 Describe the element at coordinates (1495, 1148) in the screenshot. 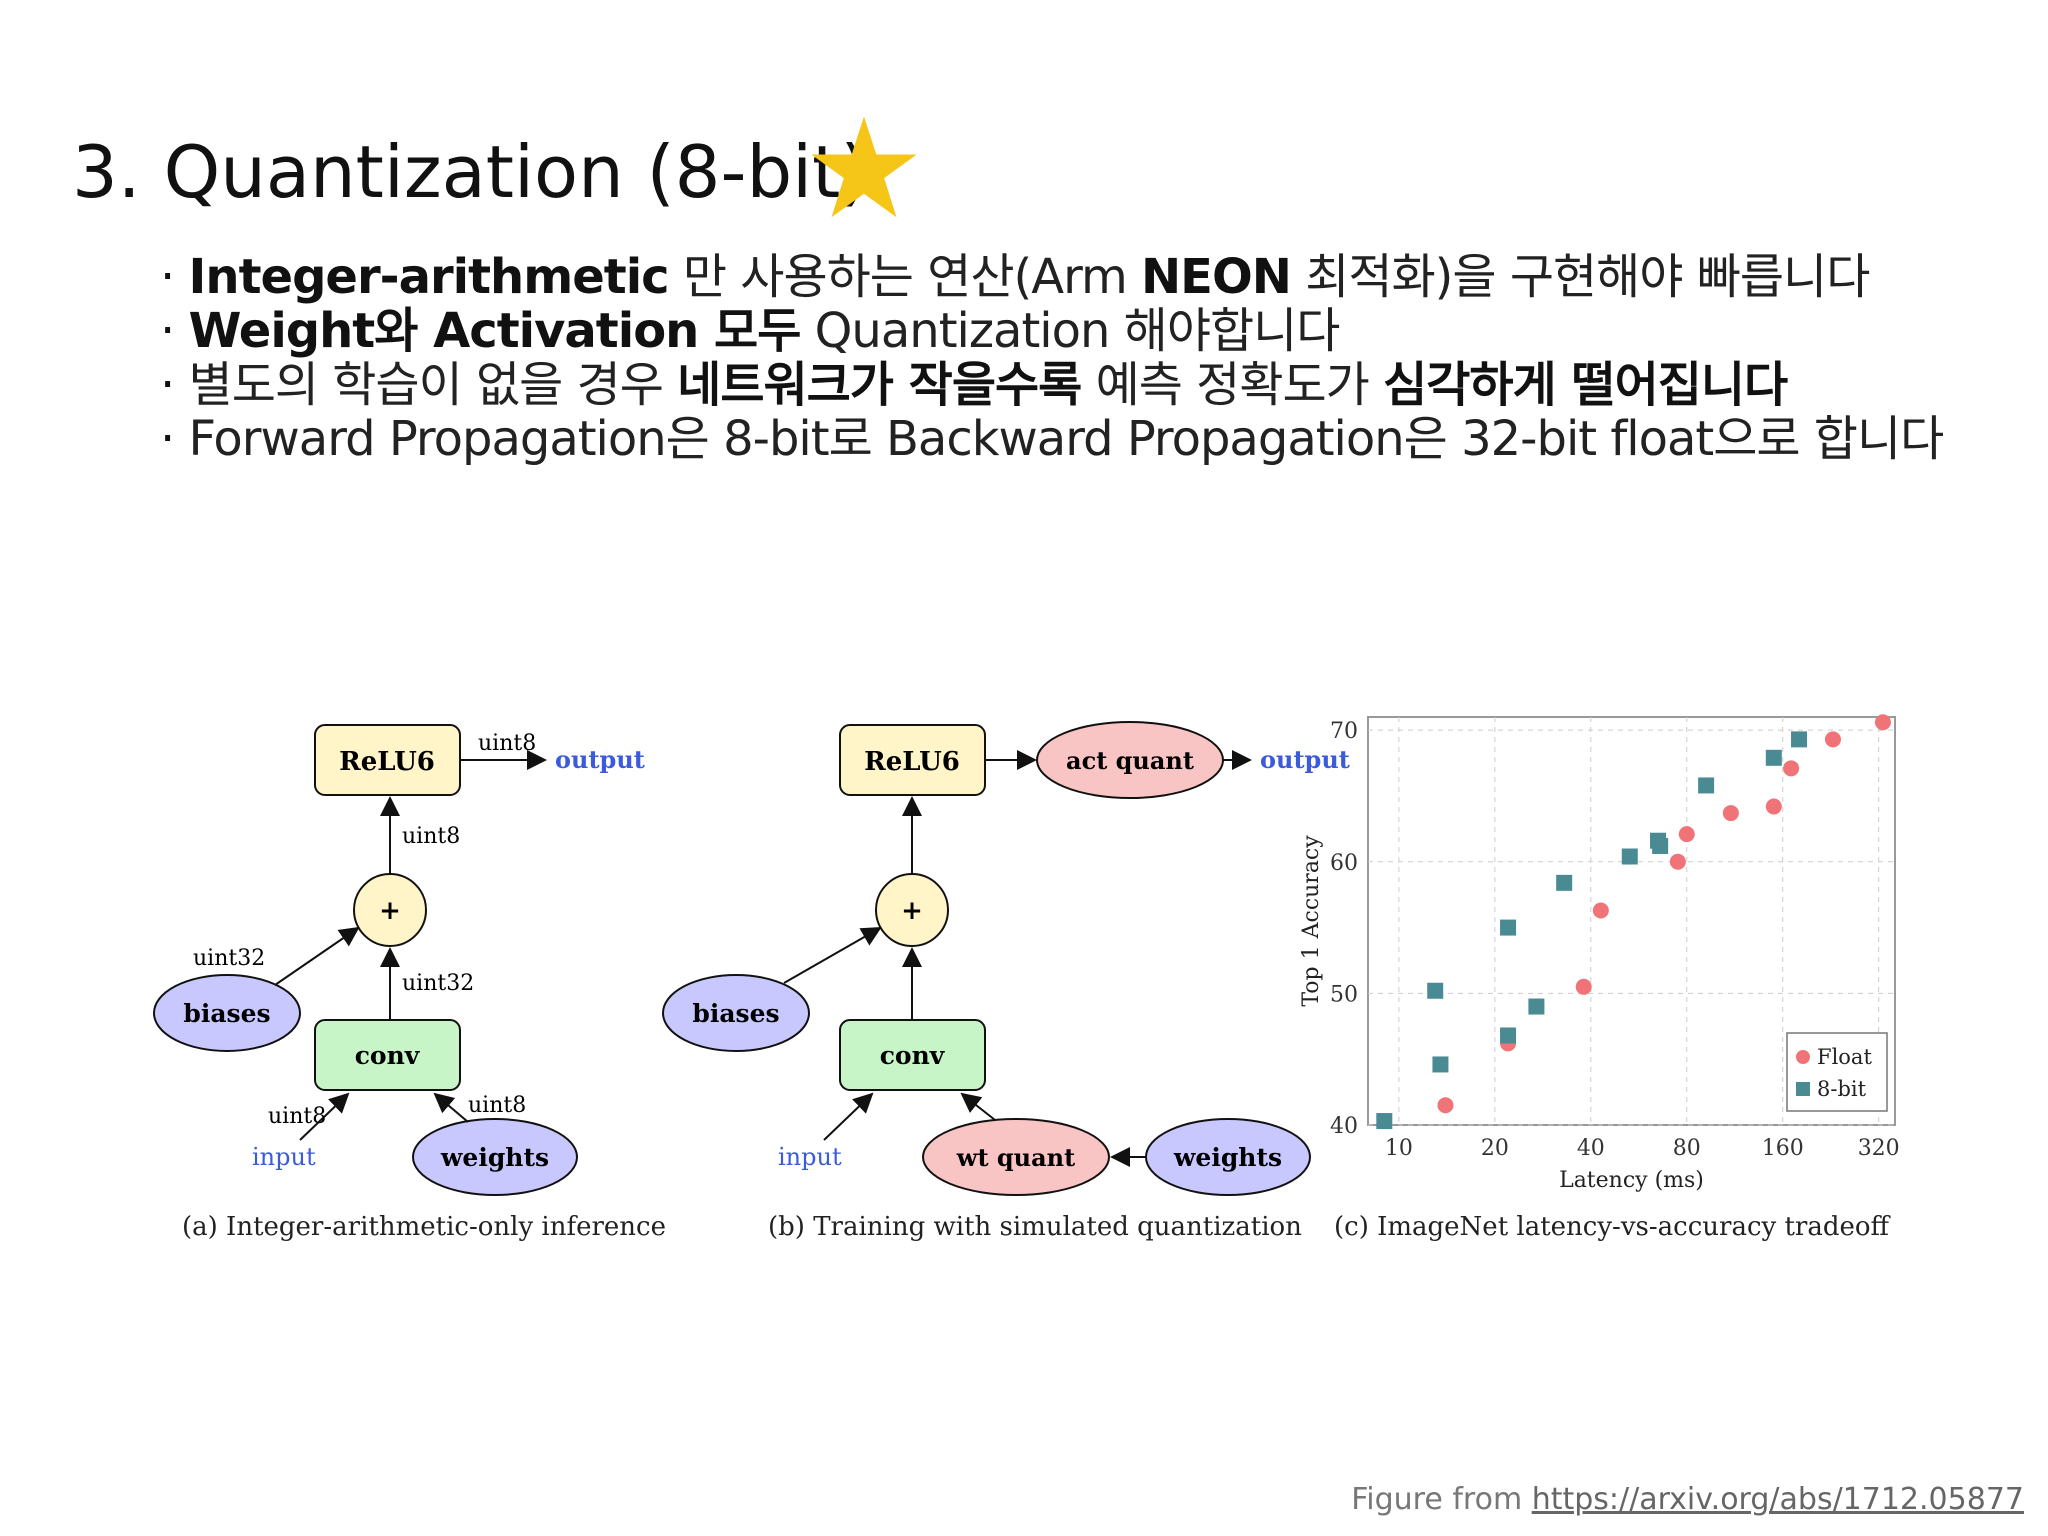

I see `x-tick-label: 20` at that location.